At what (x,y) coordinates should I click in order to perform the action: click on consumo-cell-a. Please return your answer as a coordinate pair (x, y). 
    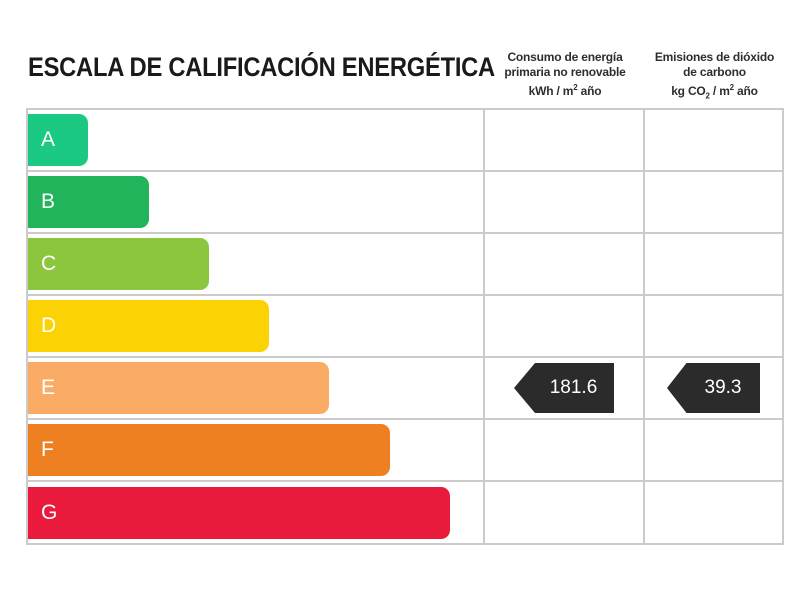
    Looking at the image, I should click on (565, 140).